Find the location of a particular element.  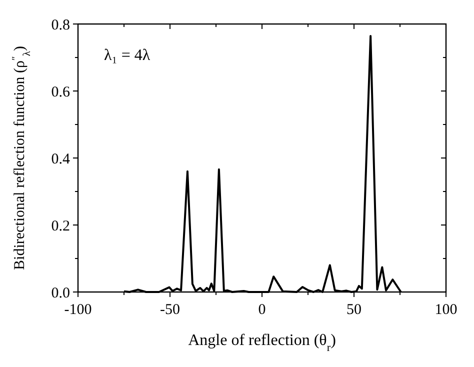

x-axis-title: Angle of reflection (θ$_{r}$) is located at coordinates (262, 343).